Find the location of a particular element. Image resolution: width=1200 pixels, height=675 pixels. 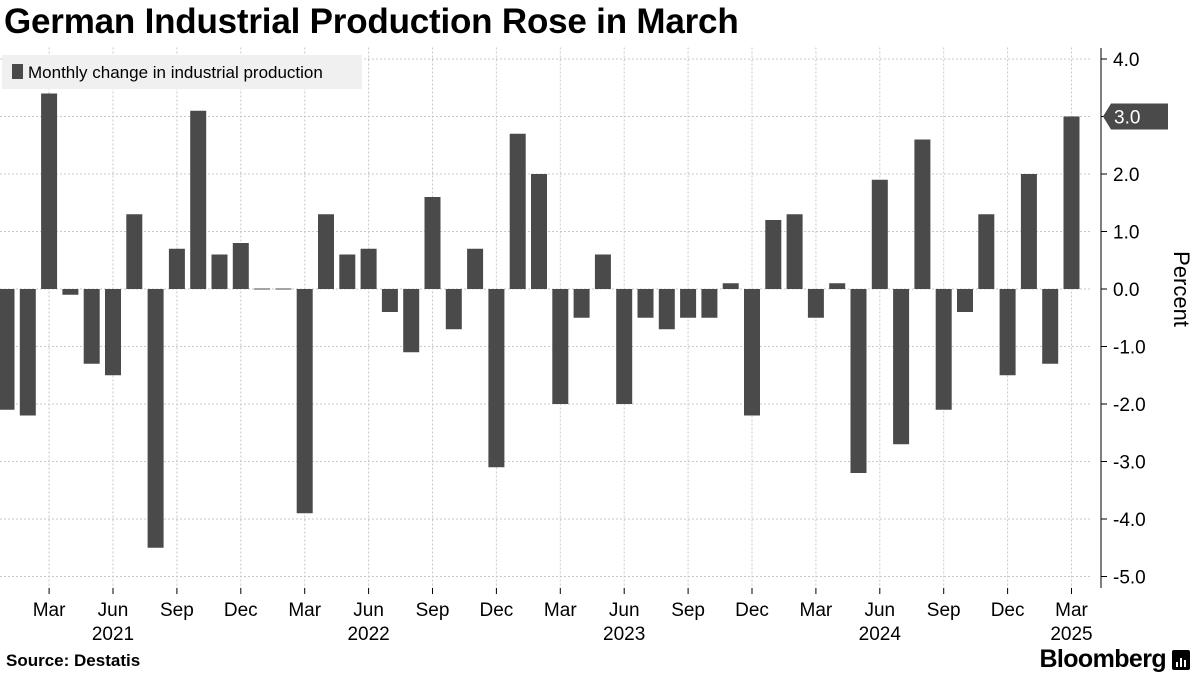

x-year-label: 2024 is located at coordinates (880, 634).